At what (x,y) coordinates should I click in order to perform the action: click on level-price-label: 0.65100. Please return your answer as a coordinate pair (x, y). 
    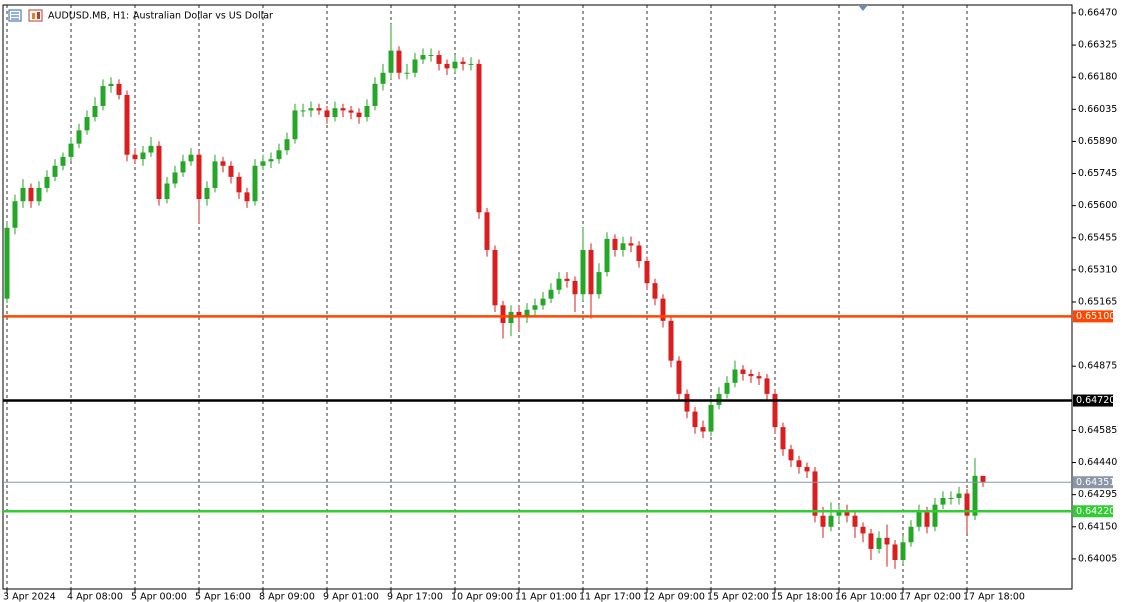
    Looking at the image, I should click on (1095, 316).